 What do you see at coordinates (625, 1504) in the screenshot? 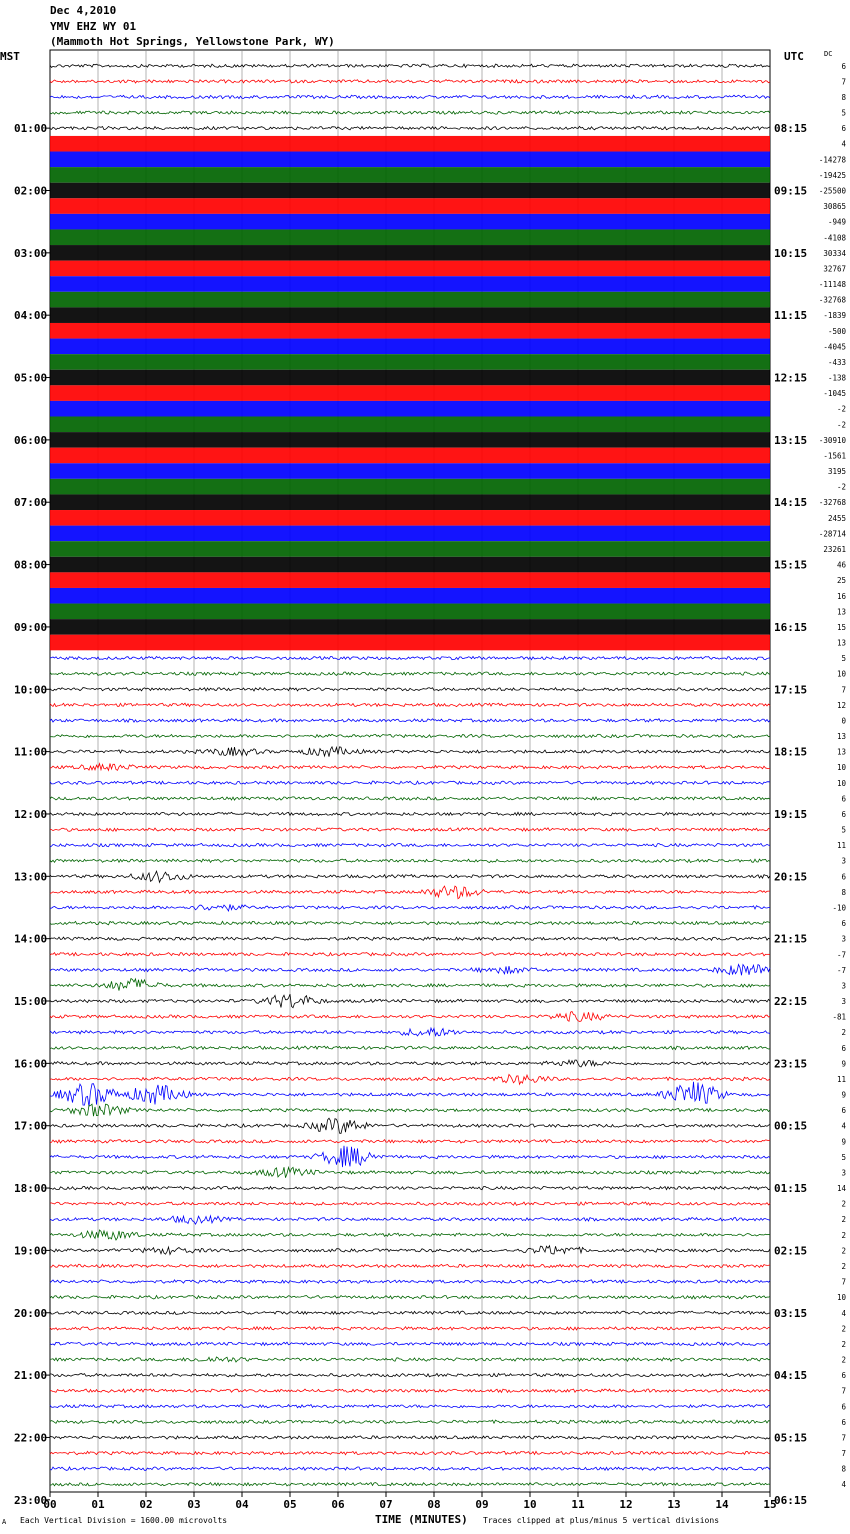
I see `x-tick-label: 12` at bounding box center [625, 1504].